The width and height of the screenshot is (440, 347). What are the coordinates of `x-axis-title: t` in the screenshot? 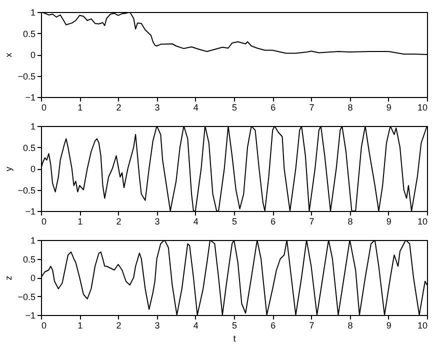 It's located at (234, 339).